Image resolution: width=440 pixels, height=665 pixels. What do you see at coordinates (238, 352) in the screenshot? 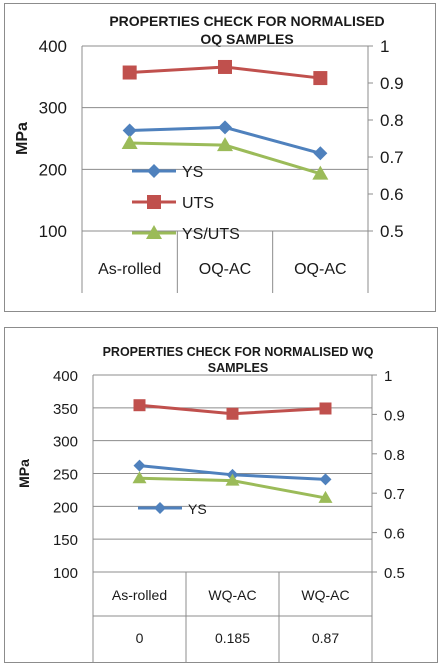
I see `chart-title-line: PROPERTIES CHECK FOR NORMALISED WQ` at bounding box center [238, 352].